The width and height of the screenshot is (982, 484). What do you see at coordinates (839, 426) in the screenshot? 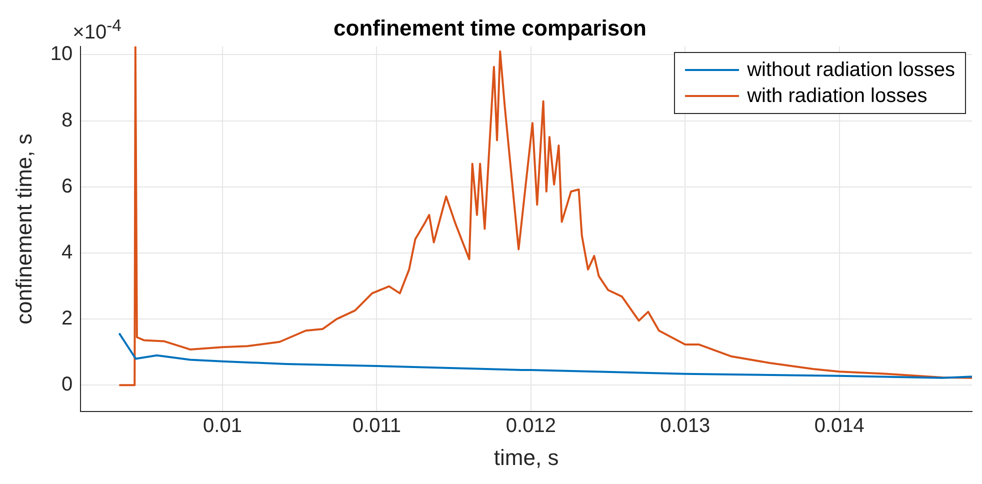
I see `x-tick-label: 0.014` at bounding box center [839, 426].